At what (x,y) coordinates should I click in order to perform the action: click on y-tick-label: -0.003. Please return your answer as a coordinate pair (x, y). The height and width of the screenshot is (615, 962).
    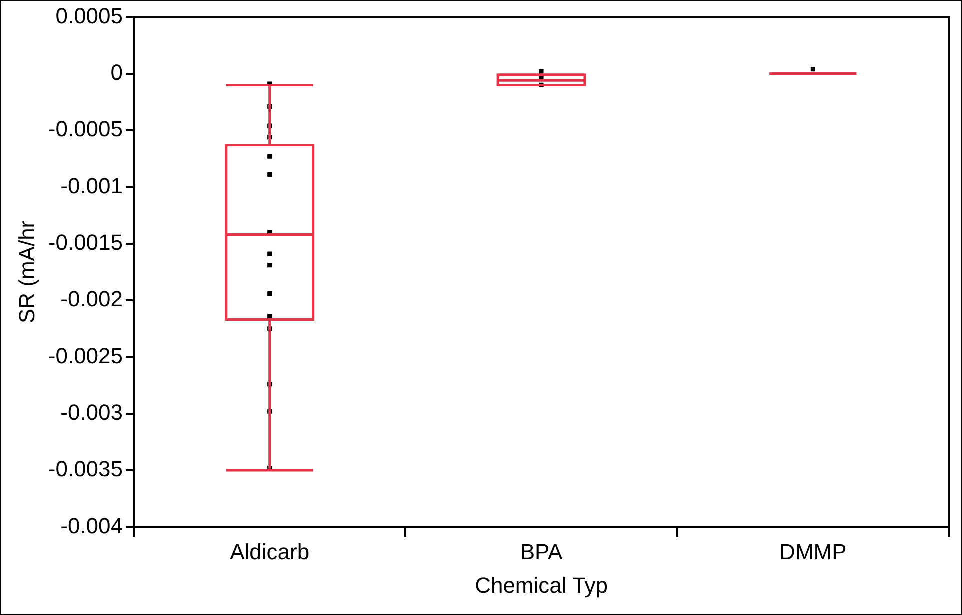
    Looking at the image, I should click on (92, 412).